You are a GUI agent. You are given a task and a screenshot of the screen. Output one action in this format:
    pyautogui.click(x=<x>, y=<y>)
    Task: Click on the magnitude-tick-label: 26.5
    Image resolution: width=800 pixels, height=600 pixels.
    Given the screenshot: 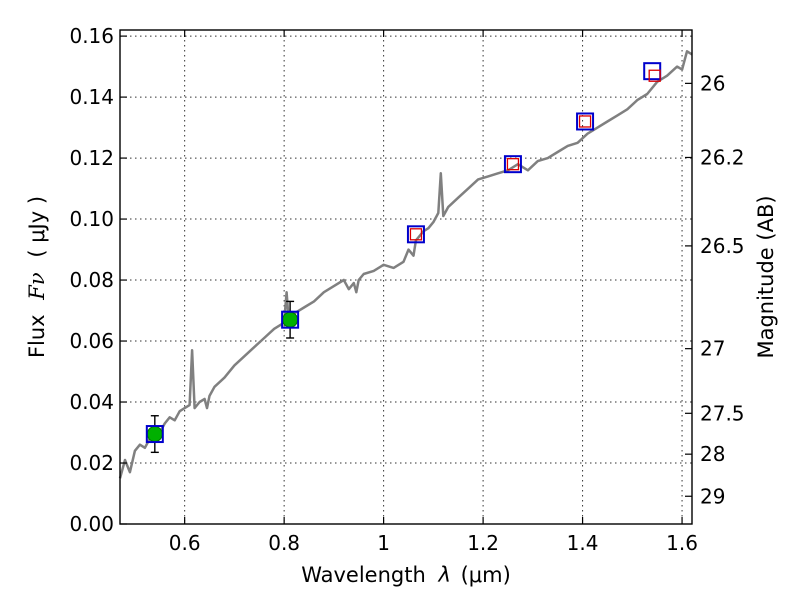 What is the action you would take?
    pyautogui.click(x=722, y=246)
    